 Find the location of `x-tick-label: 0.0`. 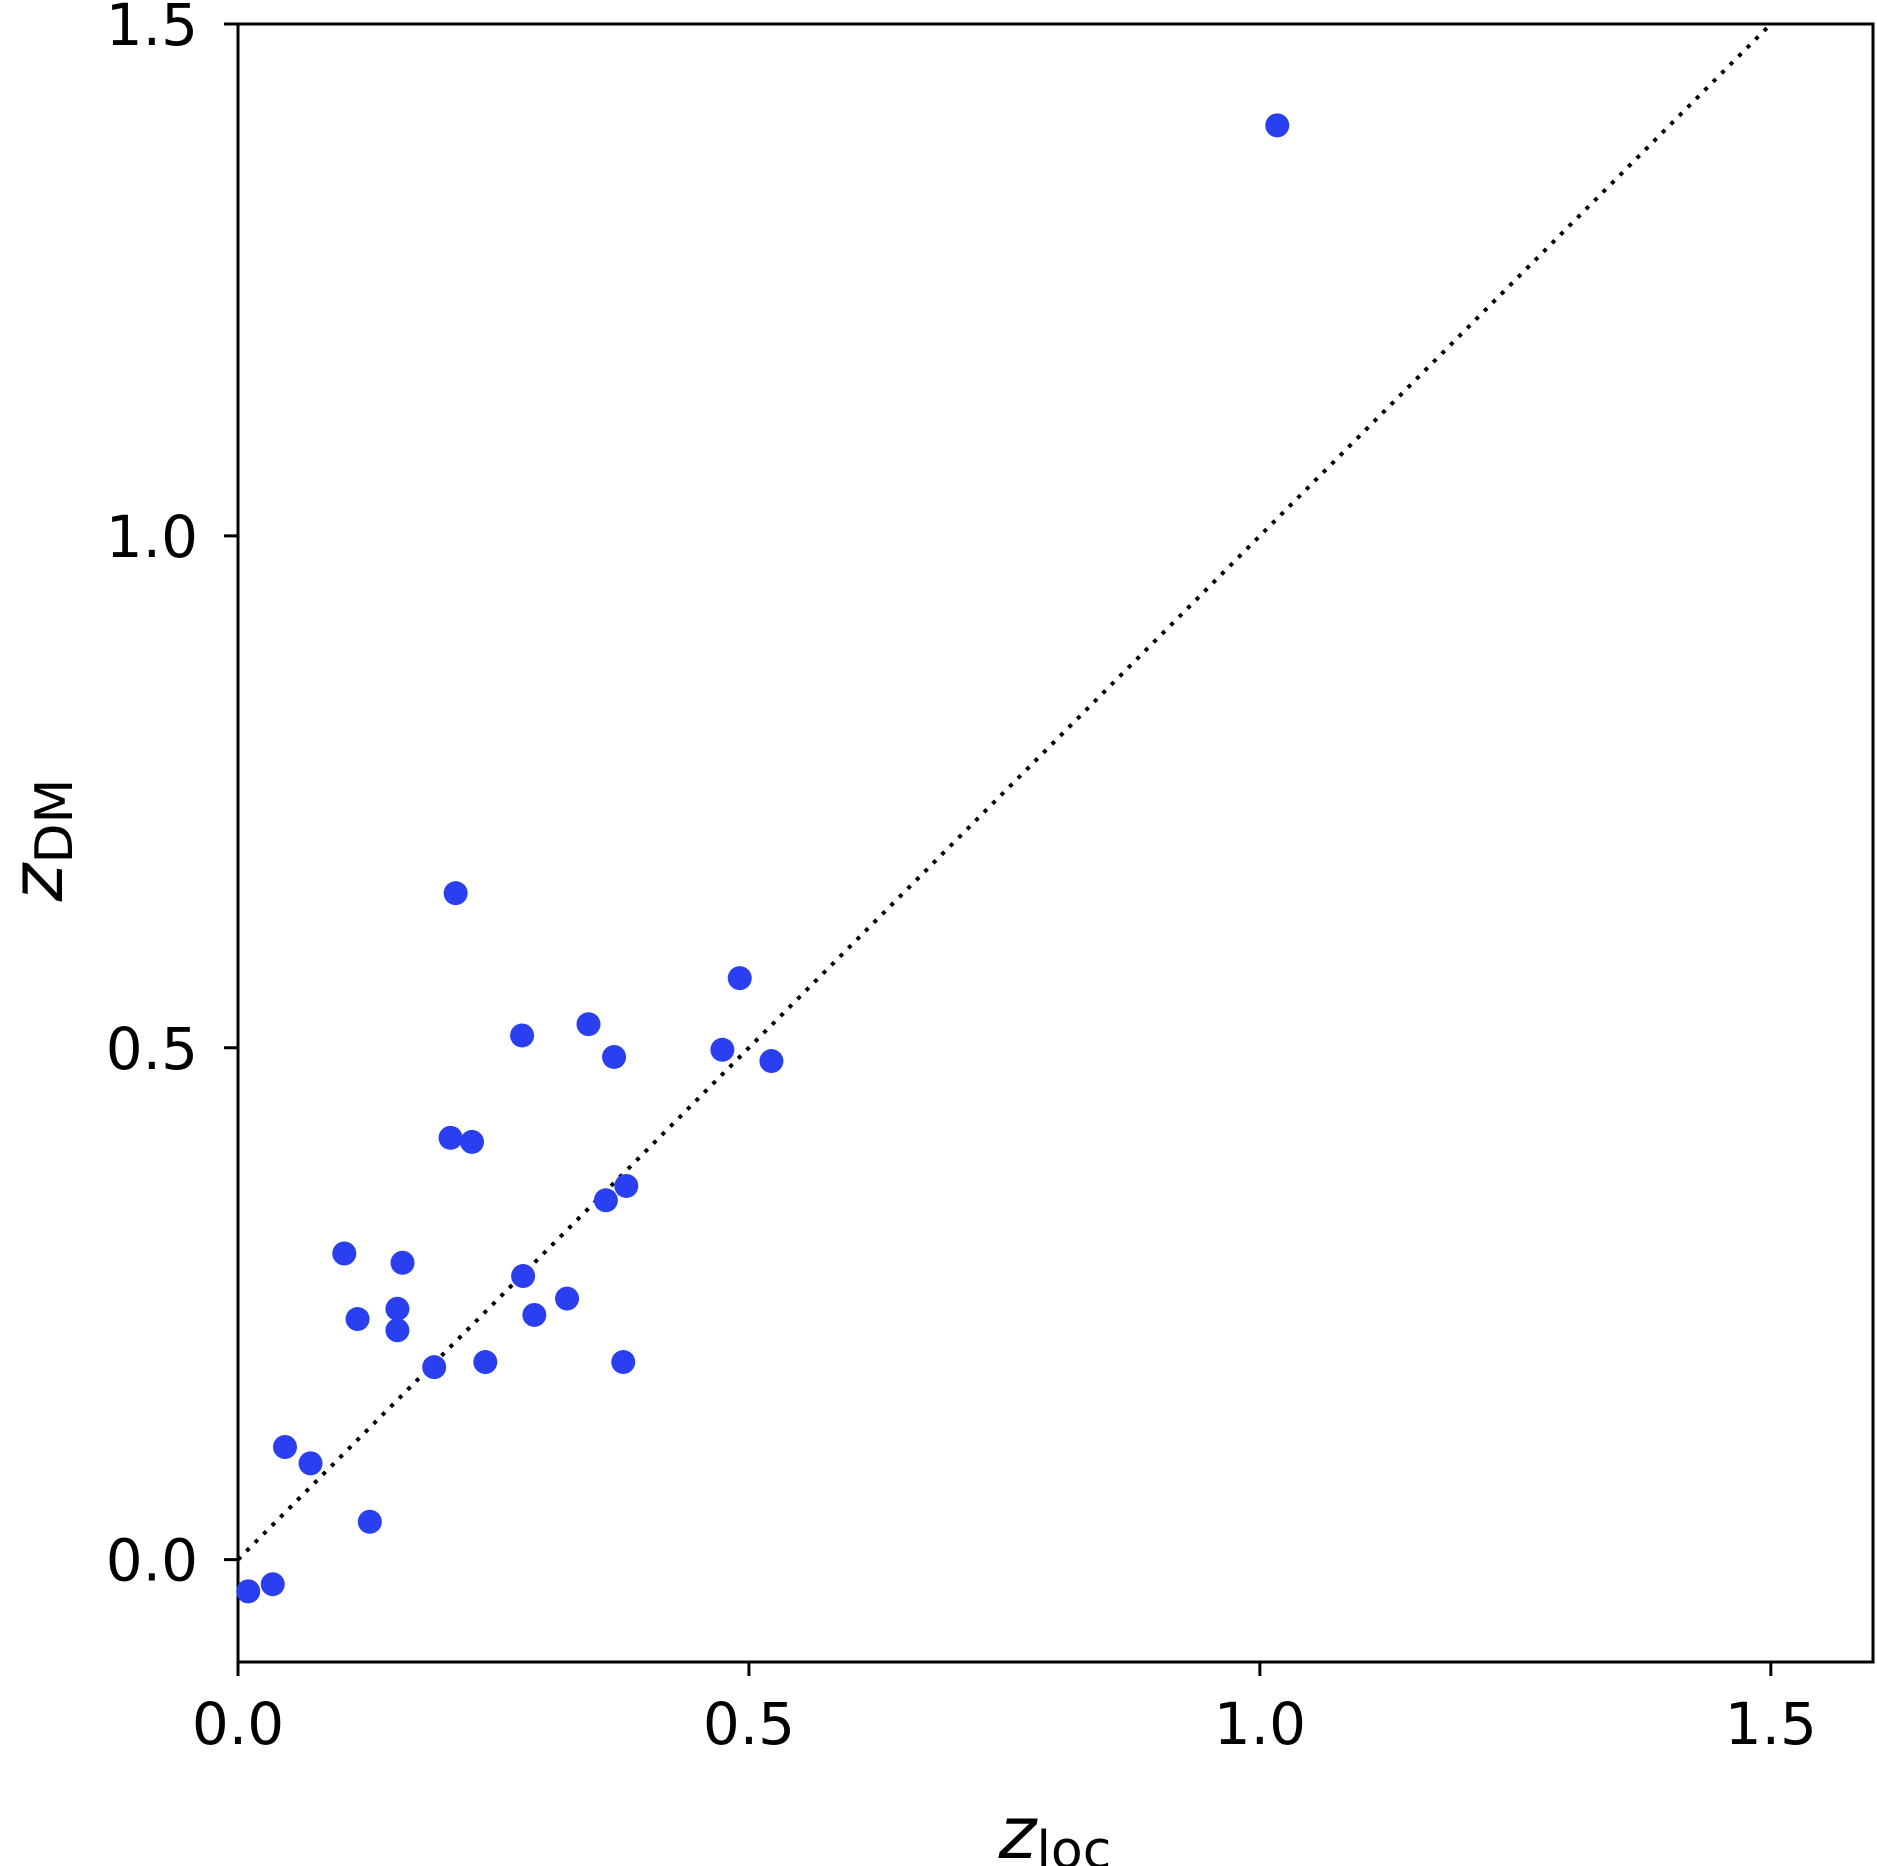

x-tick-label: 0.0 is located at coordinates (238, 1724).